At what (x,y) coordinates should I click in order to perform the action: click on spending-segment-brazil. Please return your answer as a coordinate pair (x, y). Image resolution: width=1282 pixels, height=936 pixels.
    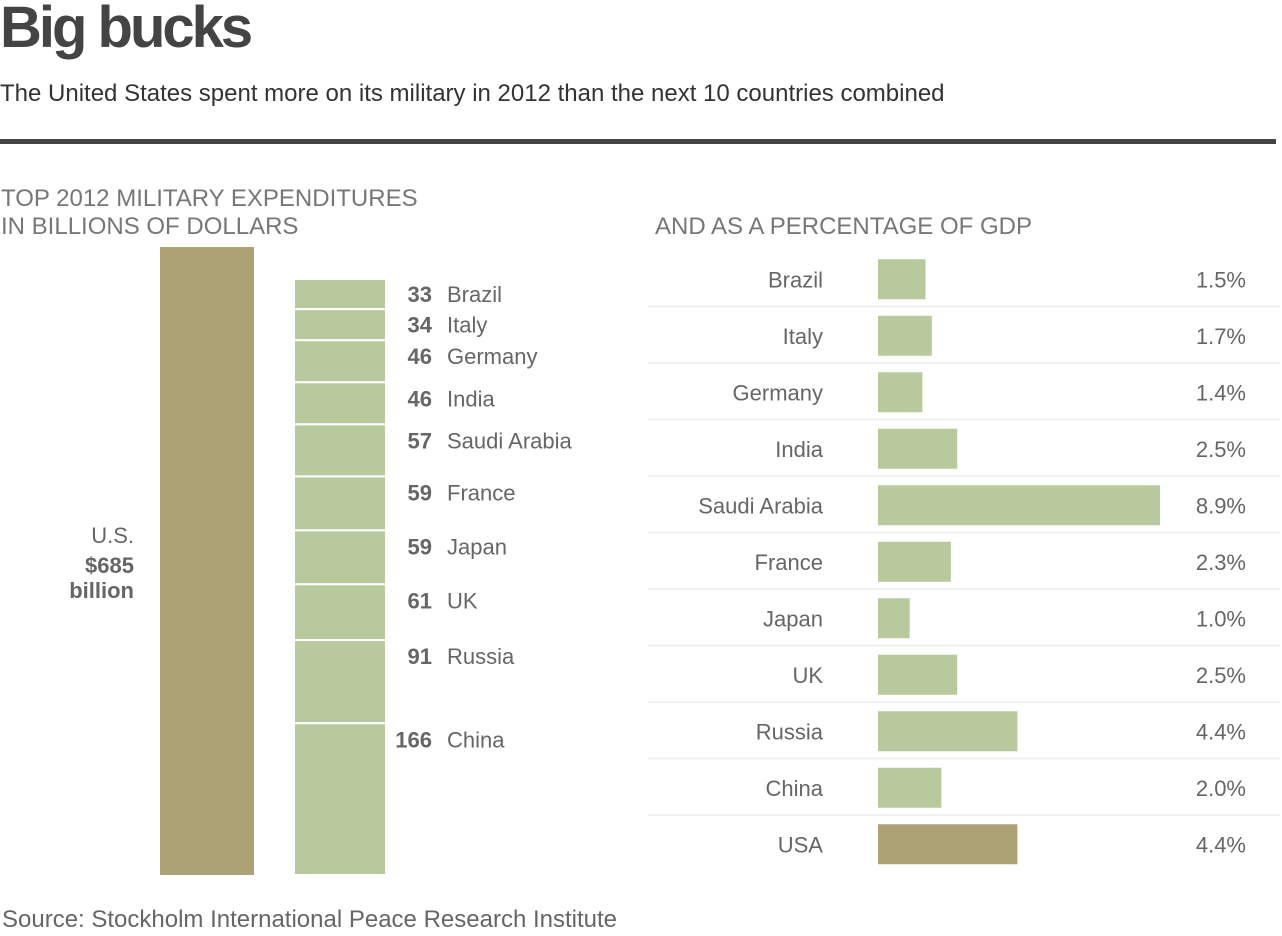
    Looking at the image, I should click on (340, 294).